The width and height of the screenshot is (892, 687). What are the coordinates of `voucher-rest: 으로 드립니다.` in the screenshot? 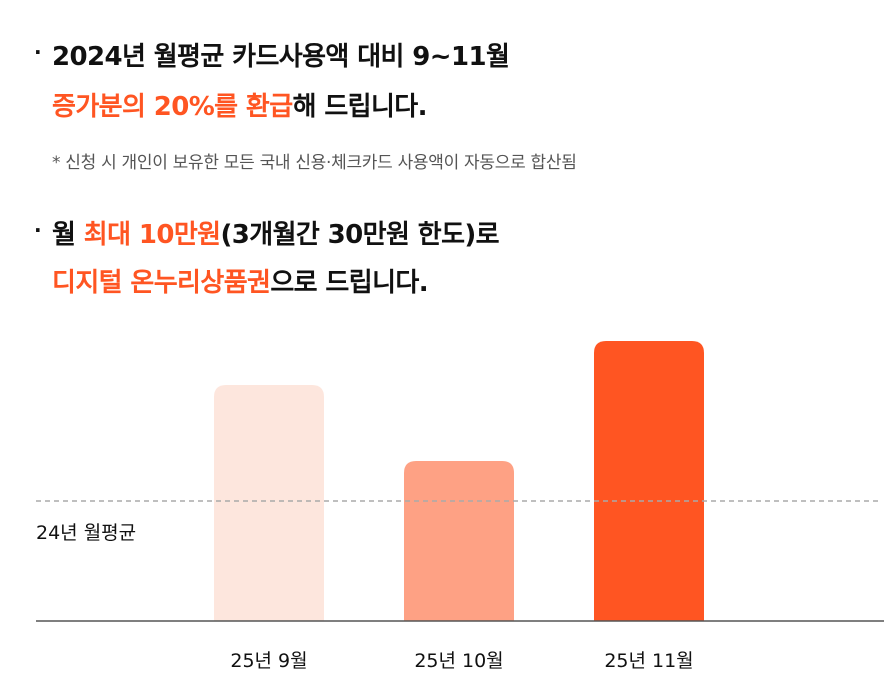 It's located at (349, 283).